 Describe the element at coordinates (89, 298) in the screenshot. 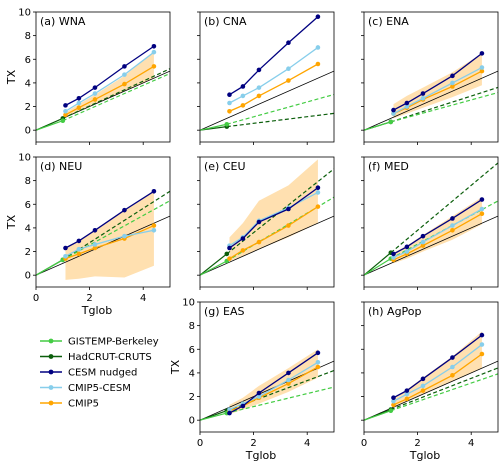

I see `x-tick-label: 2` at that location.